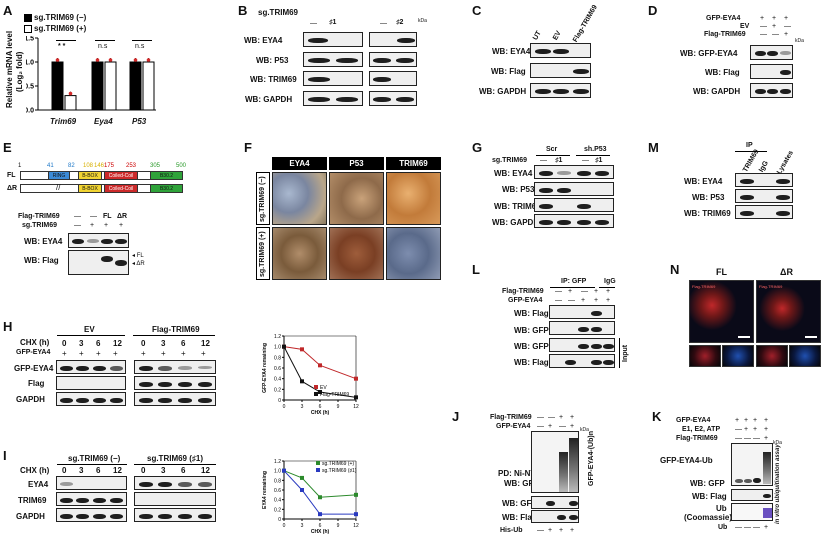  I want to click on l-blot-gfp1, so click(582, 328).